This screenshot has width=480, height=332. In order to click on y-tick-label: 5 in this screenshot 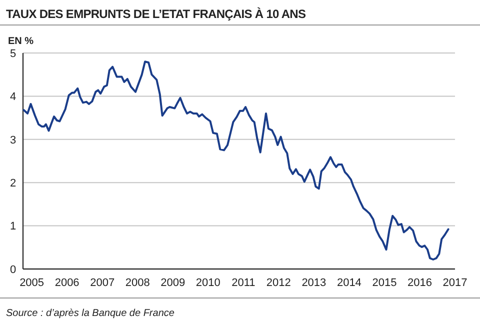, I will do `click(13, 54)`.